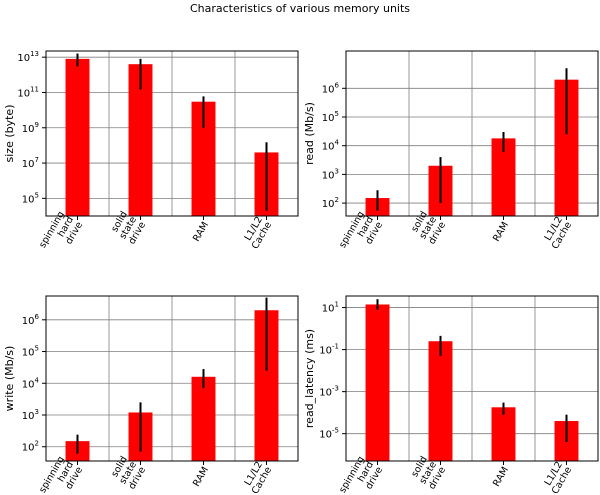 This screenshot has height=495, width=600. What do you see at coordinates (309, 378) in the screenshot?
I see `y-axis-label: read_latency (ms)` at bounding box center [309, 378].